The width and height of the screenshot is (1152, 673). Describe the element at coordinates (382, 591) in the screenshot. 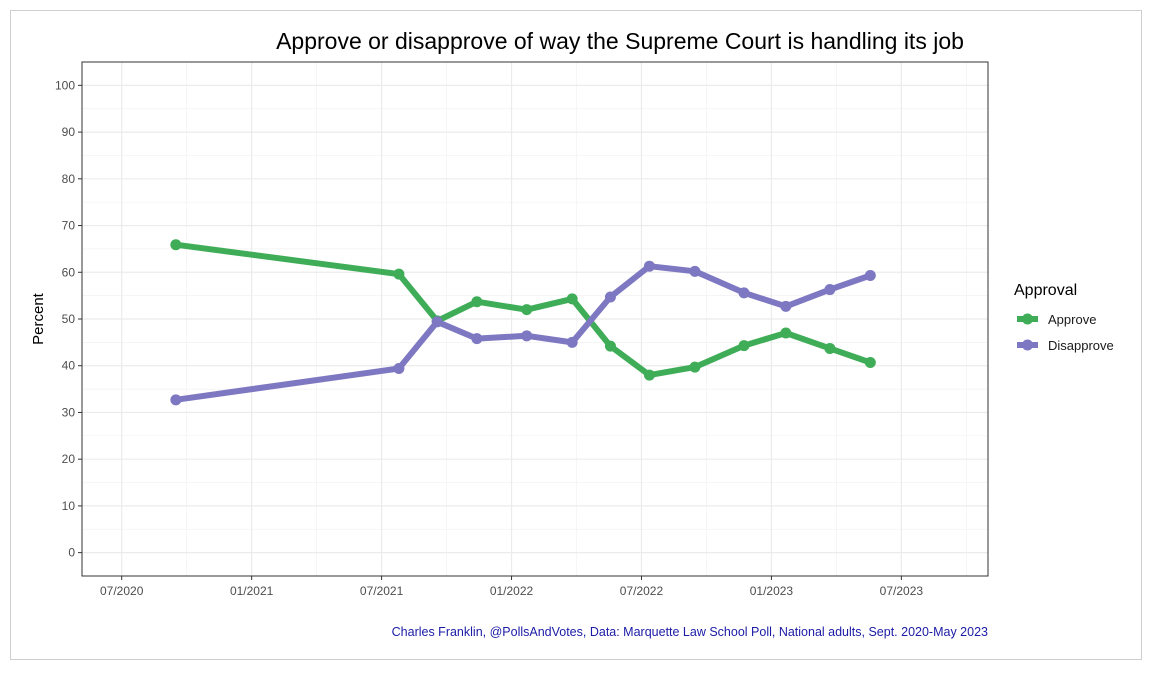

I see `x-tick-label: 07/2021` at that location.